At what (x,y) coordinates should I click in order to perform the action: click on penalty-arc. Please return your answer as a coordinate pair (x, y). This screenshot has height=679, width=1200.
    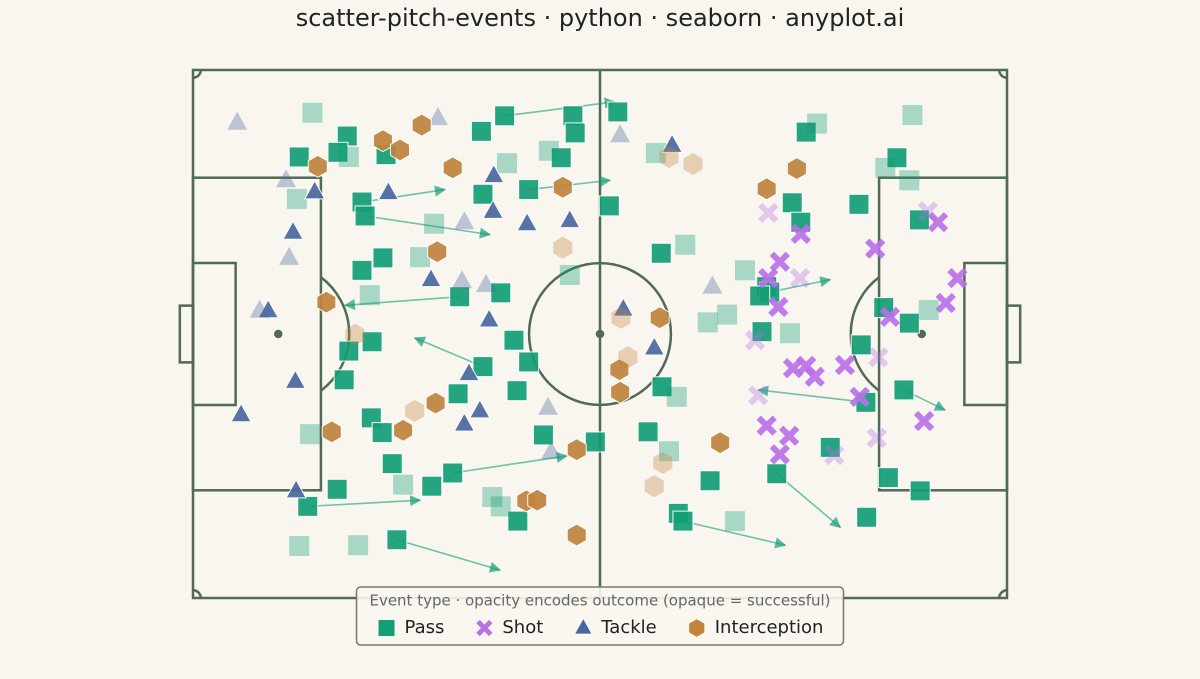
    Looking at the image, I should click on (864, 334).